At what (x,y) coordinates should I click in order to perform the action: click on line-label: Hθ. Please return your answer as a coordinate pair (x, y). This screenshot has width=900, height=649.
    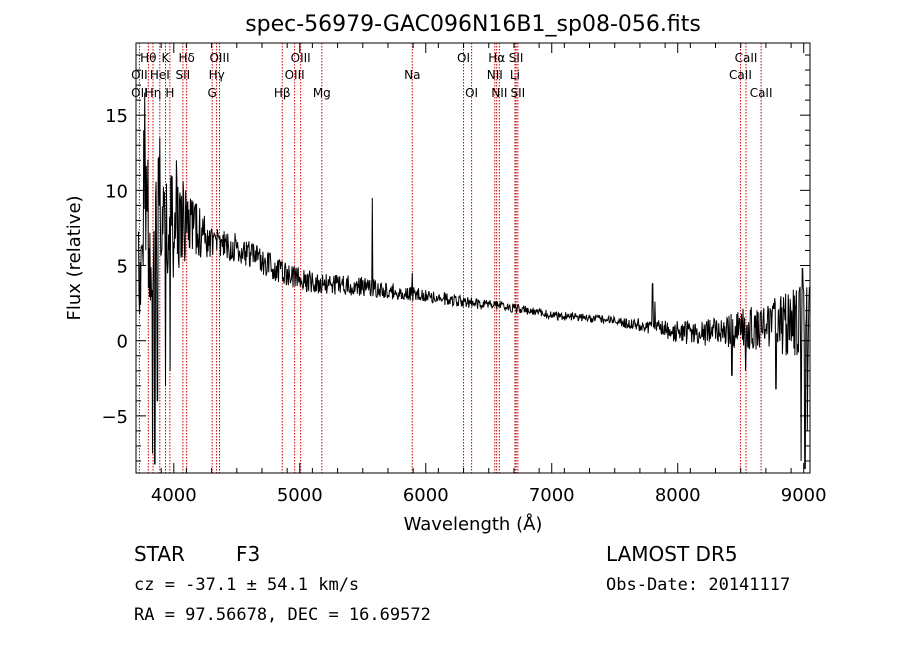
    Looking at the image, I should click on (148, 58).